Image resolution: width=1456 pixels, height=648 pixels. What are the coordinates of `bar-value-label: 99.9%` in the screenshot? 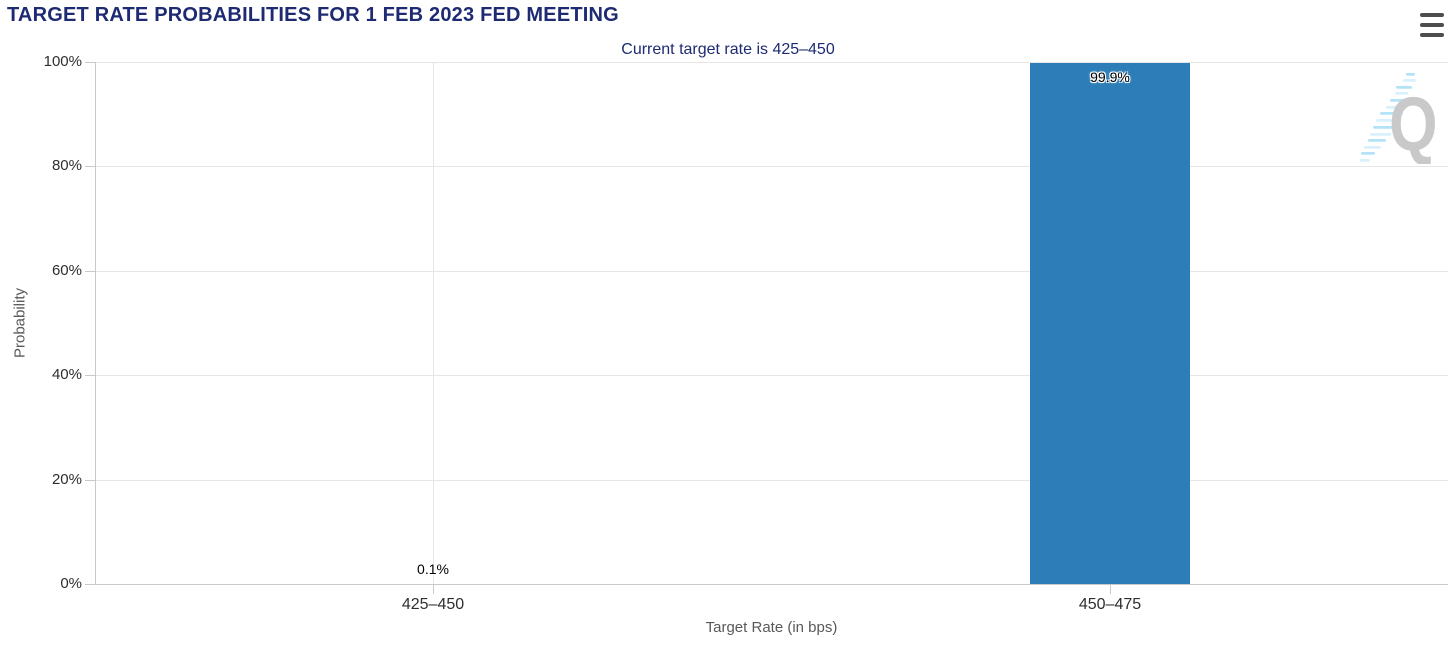 It's located at (1110, 76).